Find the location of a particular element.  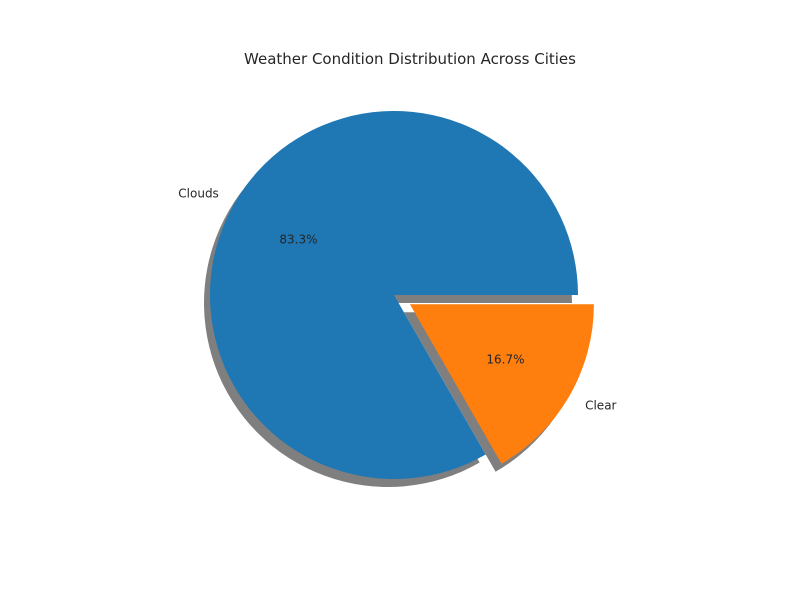

slice-label-clouds: Clouds is located at coordinates (198, 194).